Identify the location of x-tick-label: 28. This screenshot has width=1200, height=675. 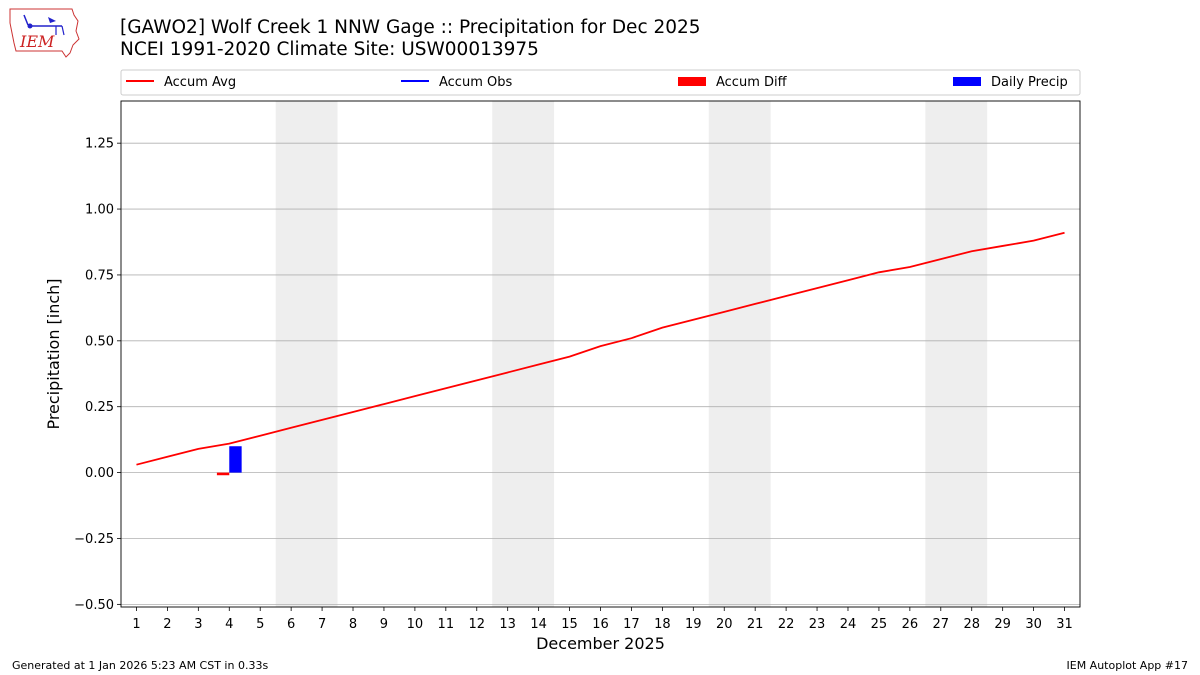
(971, 624).